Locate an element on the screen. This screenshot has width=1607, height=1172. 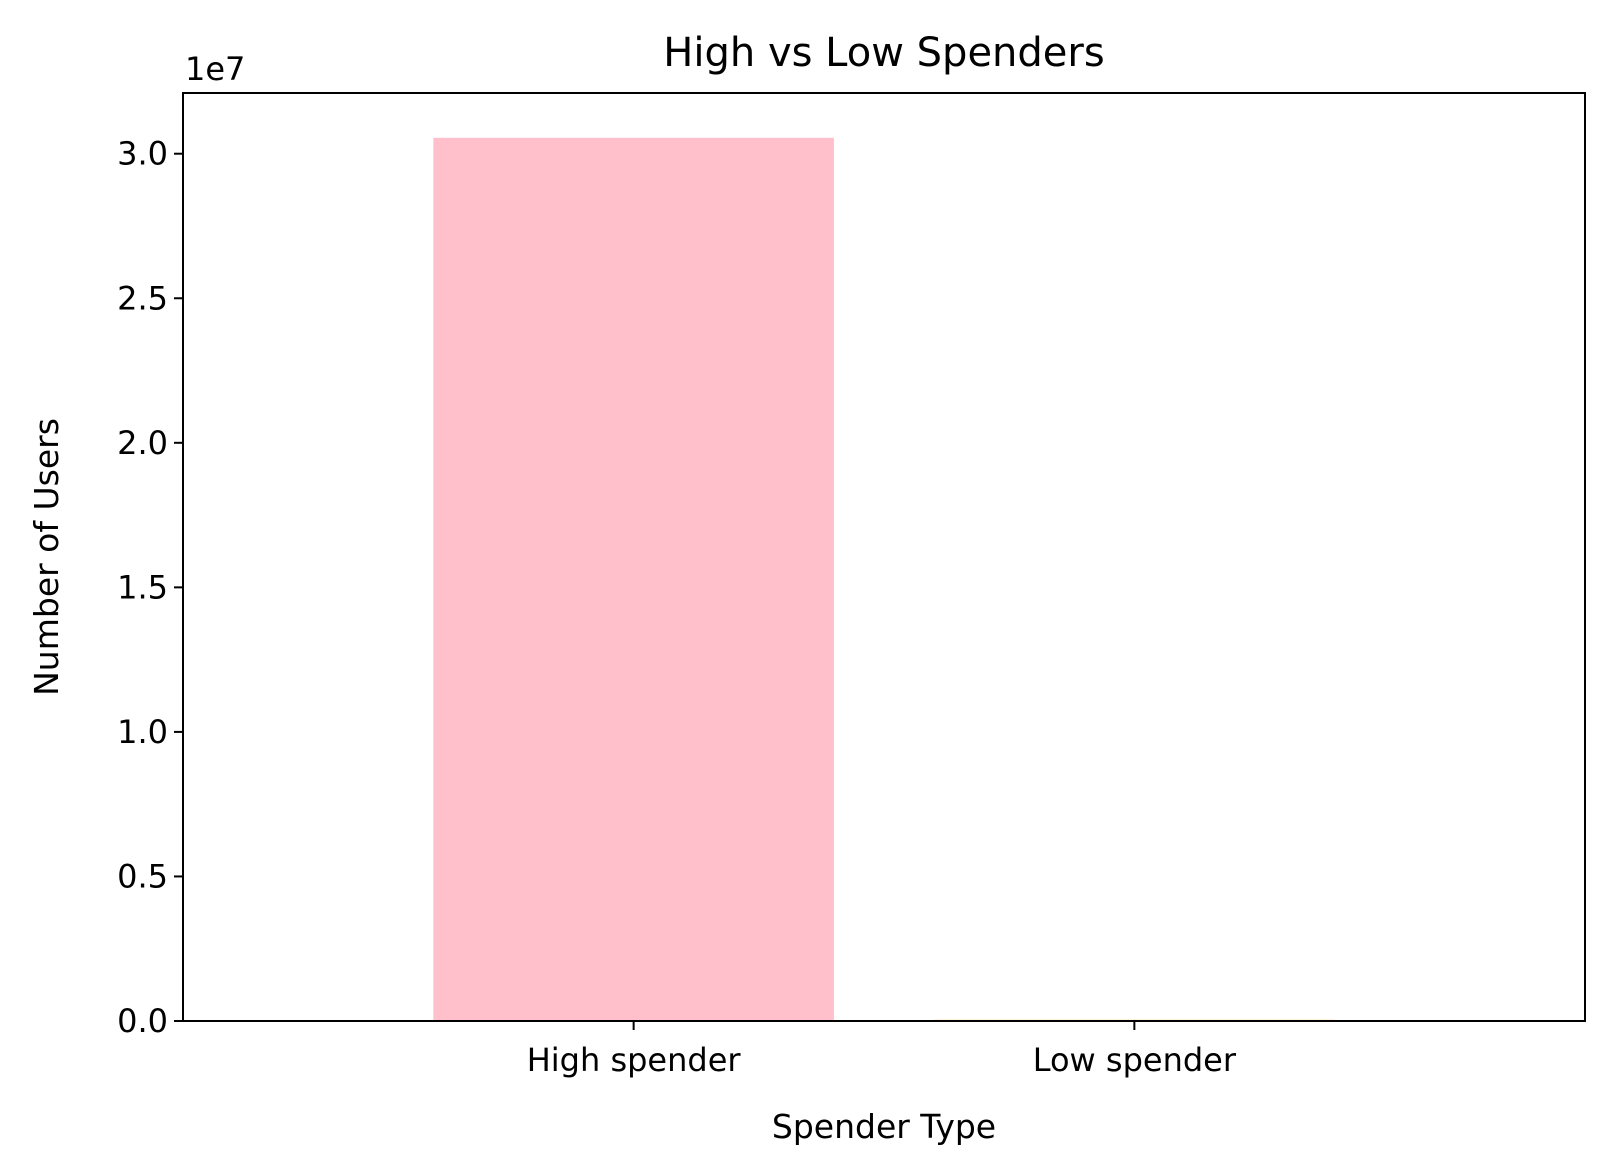
y-tick-label: 0.5 is located at coordinates (142, 876).